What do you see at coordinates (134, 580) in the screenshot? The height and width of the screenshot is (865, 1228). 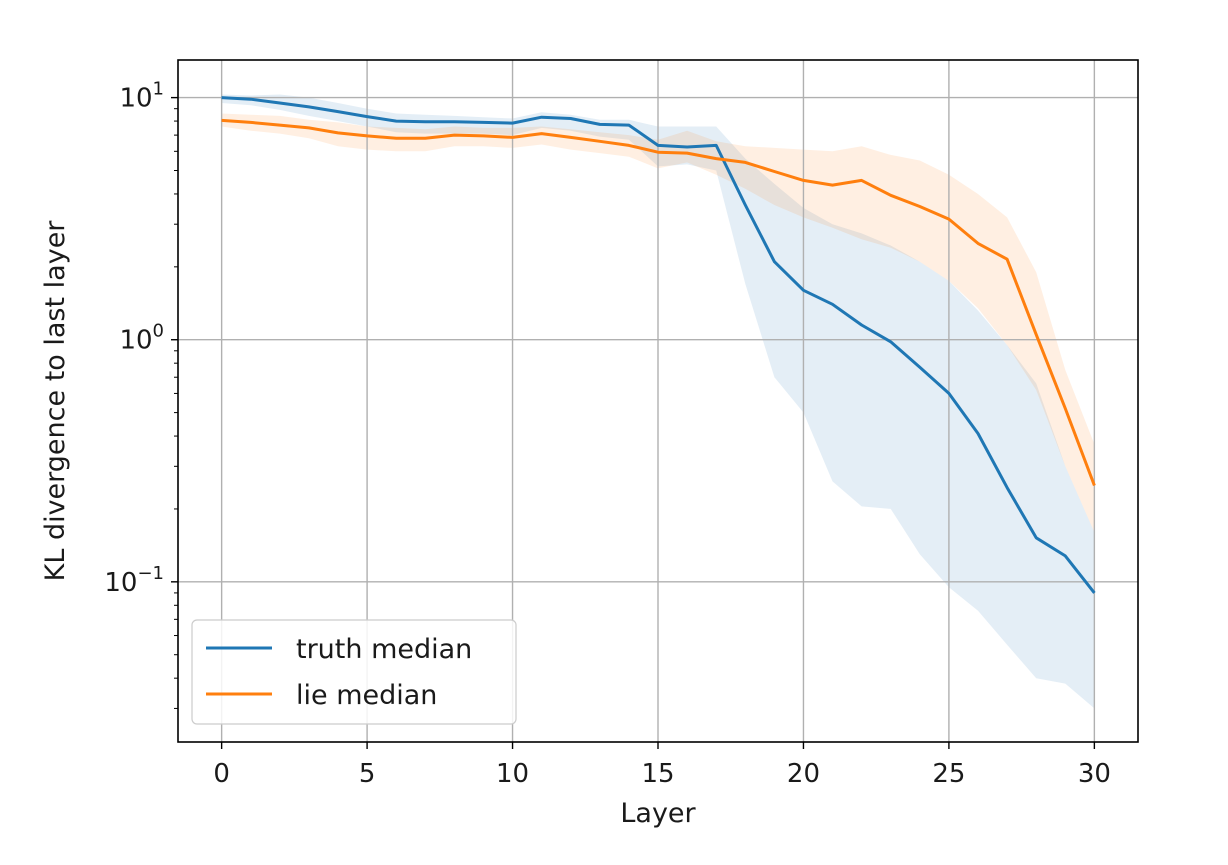 I see `y-tick-label: 10⁻¹` at bounding box center [134, 580].